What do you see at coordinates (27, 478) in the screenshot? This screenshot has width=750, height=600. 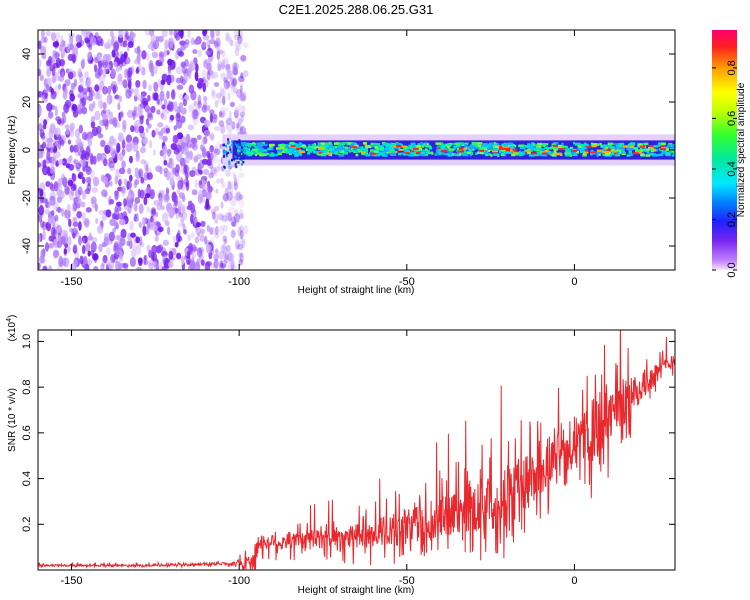 I see `snr-y-tick-label: 0.4` at bounding box center [27, 478].